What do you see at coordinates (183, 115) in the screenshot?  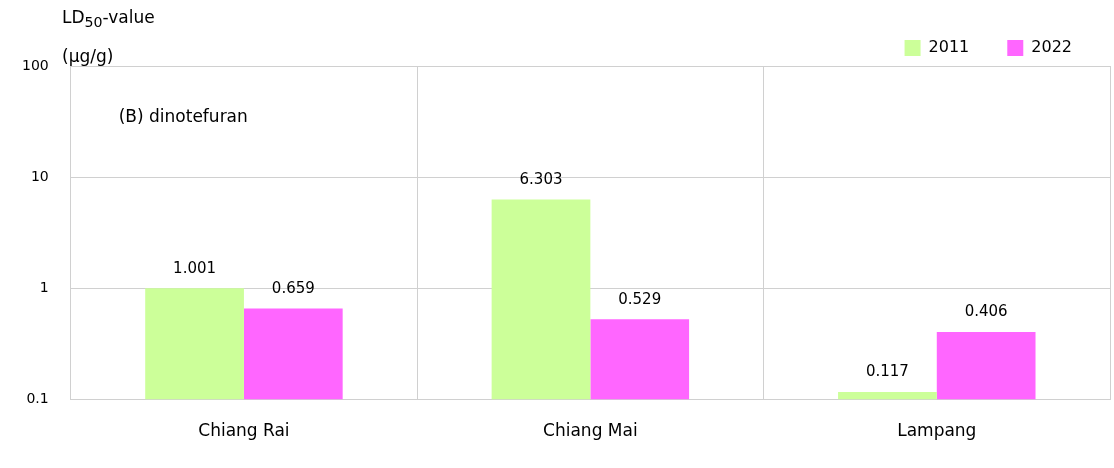 I see `annotation: (B) dinotefuran` at bounding box center [183, 115].